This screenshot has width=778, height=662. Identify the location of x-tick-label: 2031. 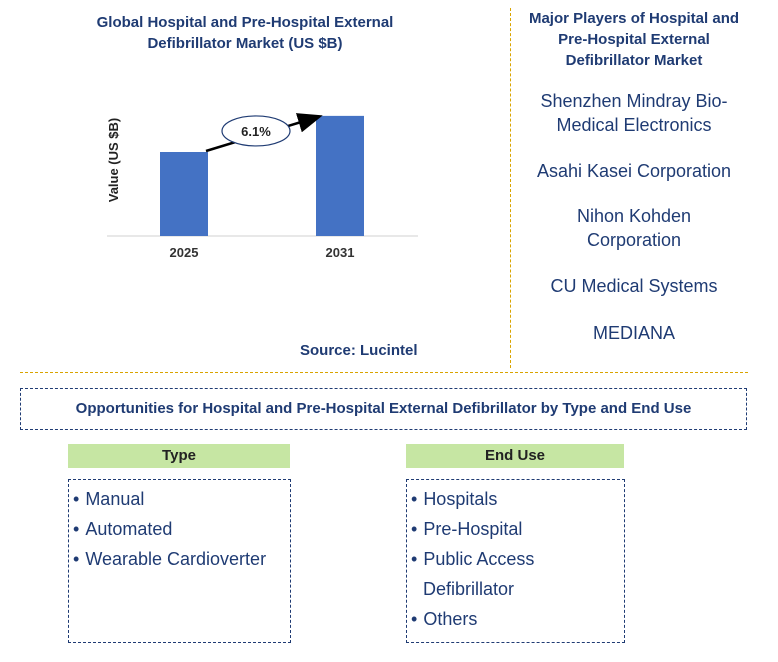
(340, 252).